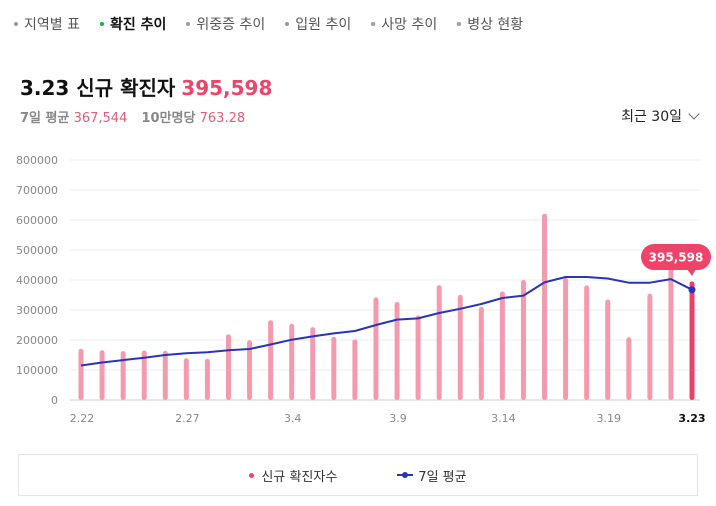  What do you see at coordinates (323, 25) in the screenshot?
I see `tab-label: 입원 추이` at bounding box center [323, 25].